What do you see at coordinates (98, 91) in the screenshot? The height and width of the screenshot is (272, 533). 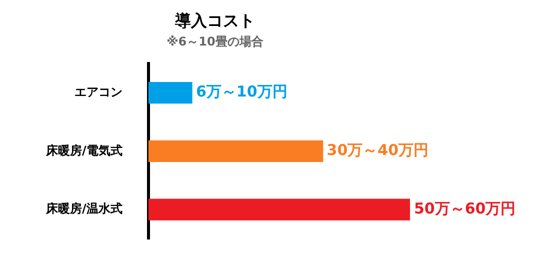 I see `y-tick-label: エアコン` at bounding box center [98, 91].